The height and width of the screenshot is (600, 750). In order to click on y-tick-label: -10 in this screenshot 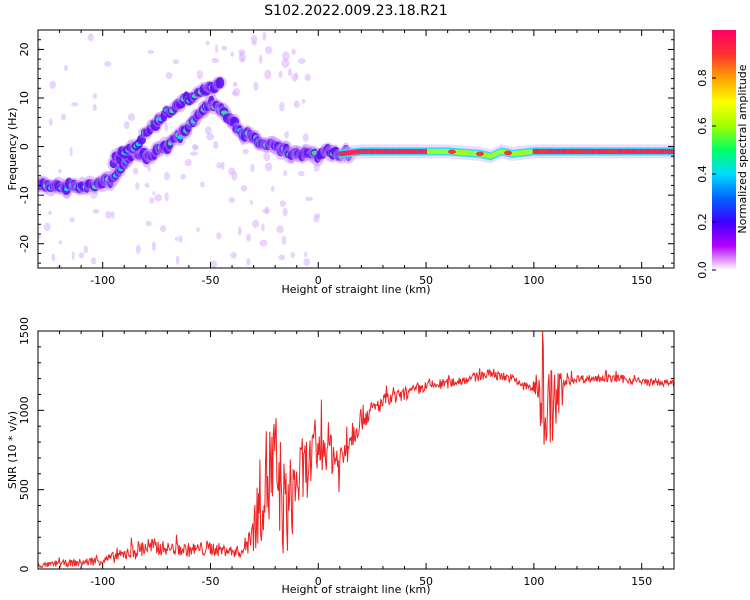, I will do `click(24, 195)`.